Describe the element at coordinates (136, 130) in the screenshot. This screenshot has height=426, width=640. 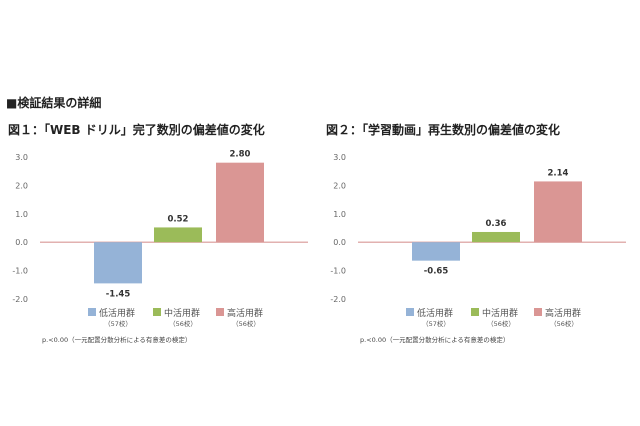
I see `chart-title-1: 図１：「WEB ドリル」完了数別の偏差値の変化` at that location.